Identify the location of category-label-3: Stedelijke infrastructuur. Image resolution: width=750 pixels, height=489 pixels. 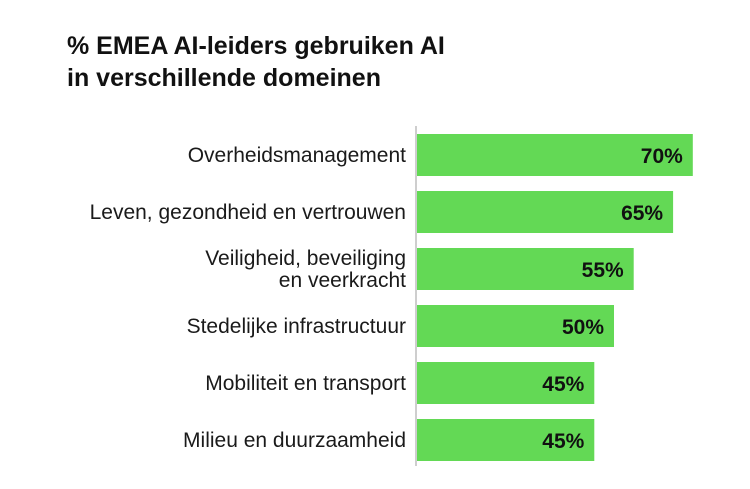
(296, 326).